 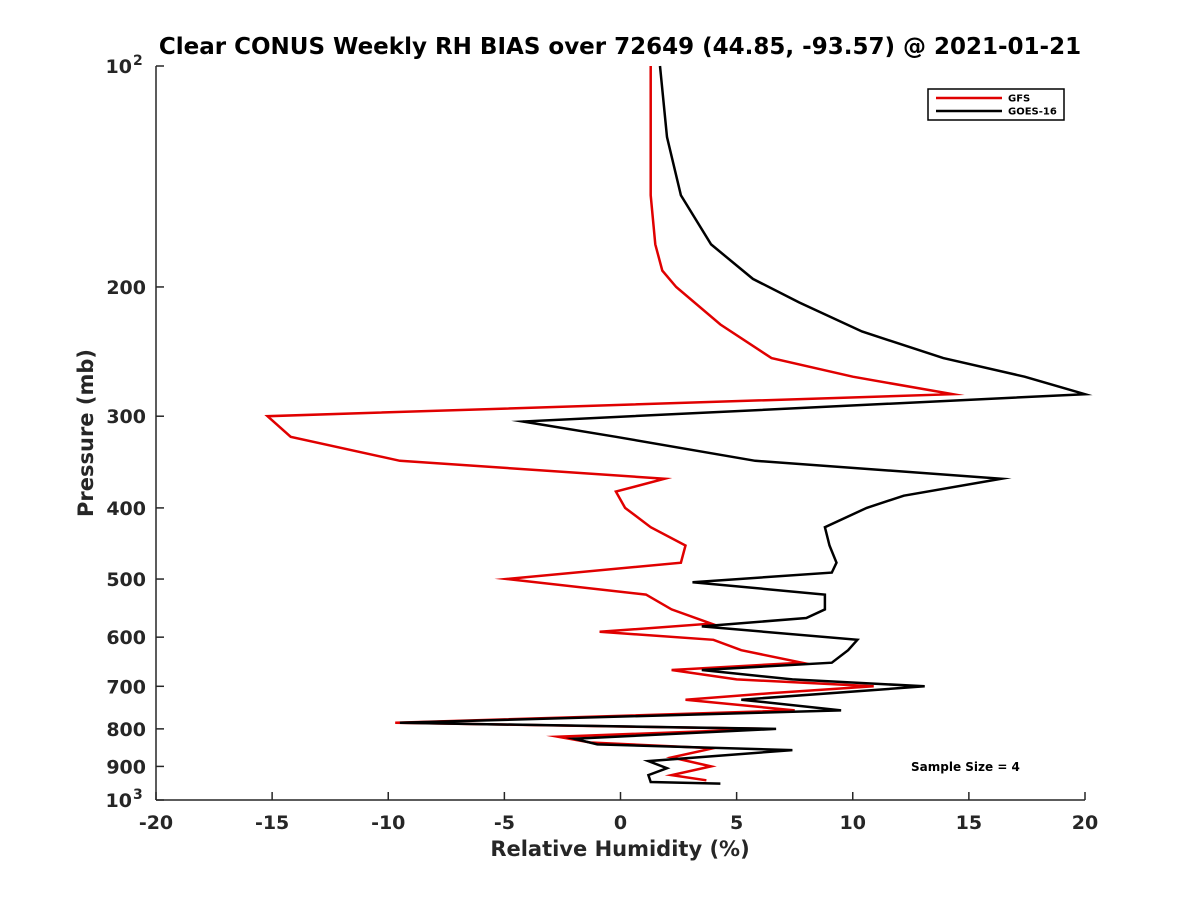 I want to click on y-tick-label: 400, so click(x=126, y=509).